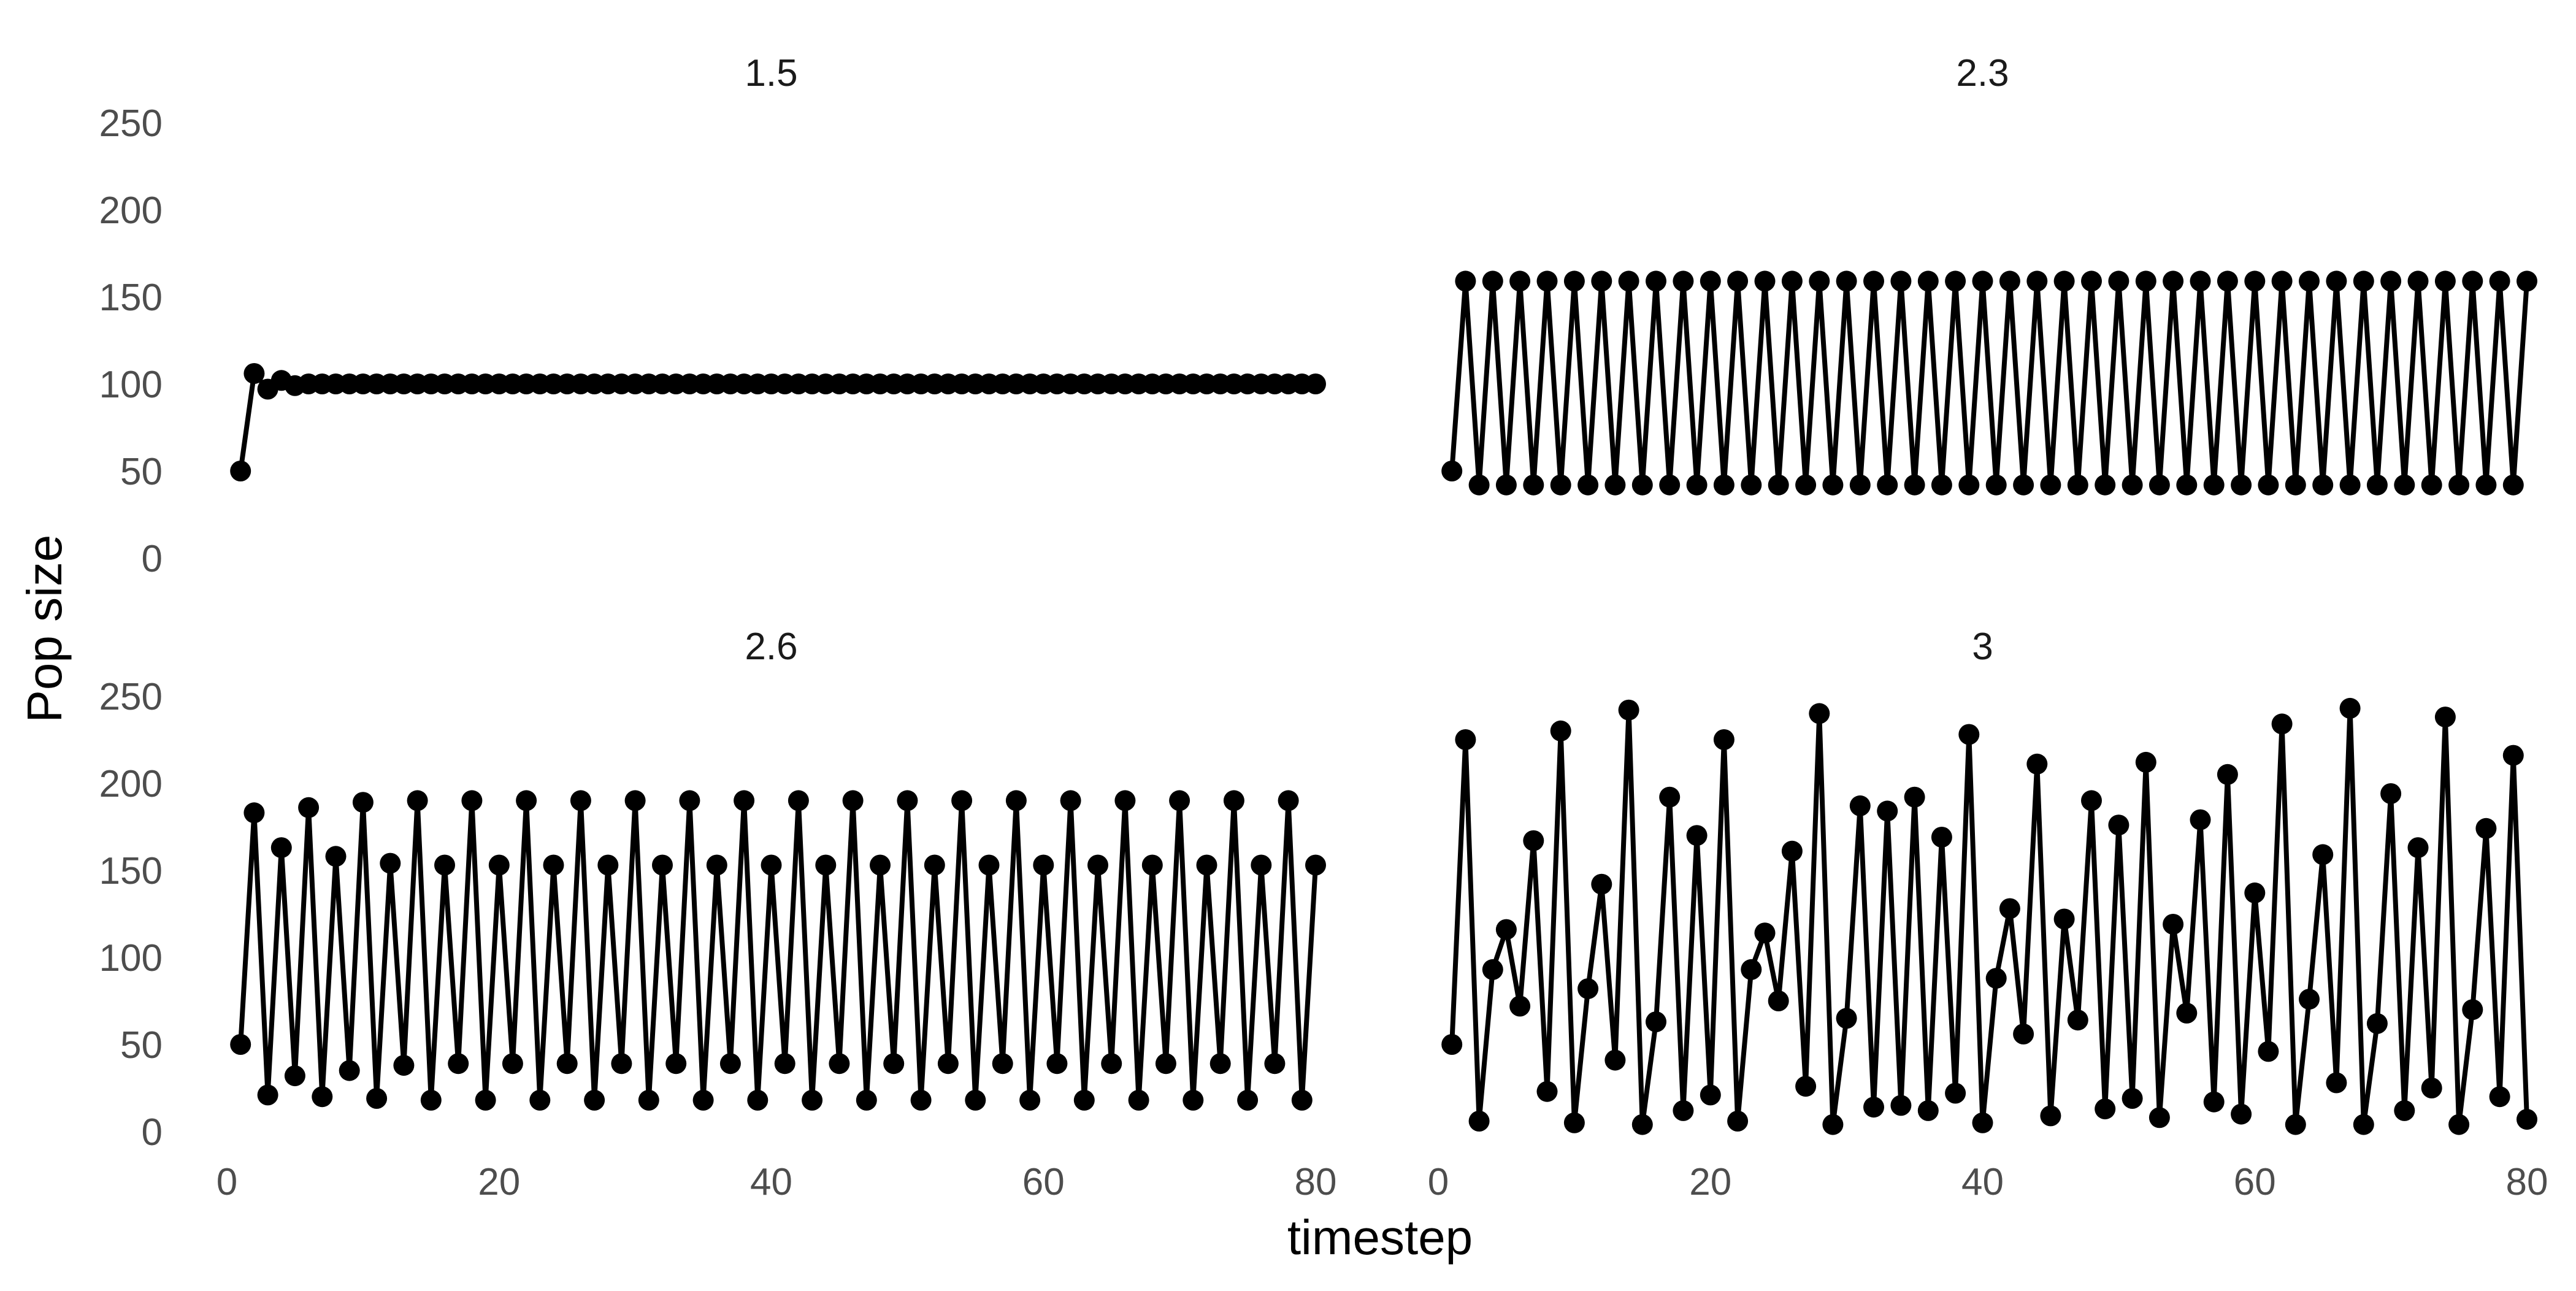  Describe the element at coordinates (1316, 1182) in the screenshot. I see `x-tick-label: 80` at that location.